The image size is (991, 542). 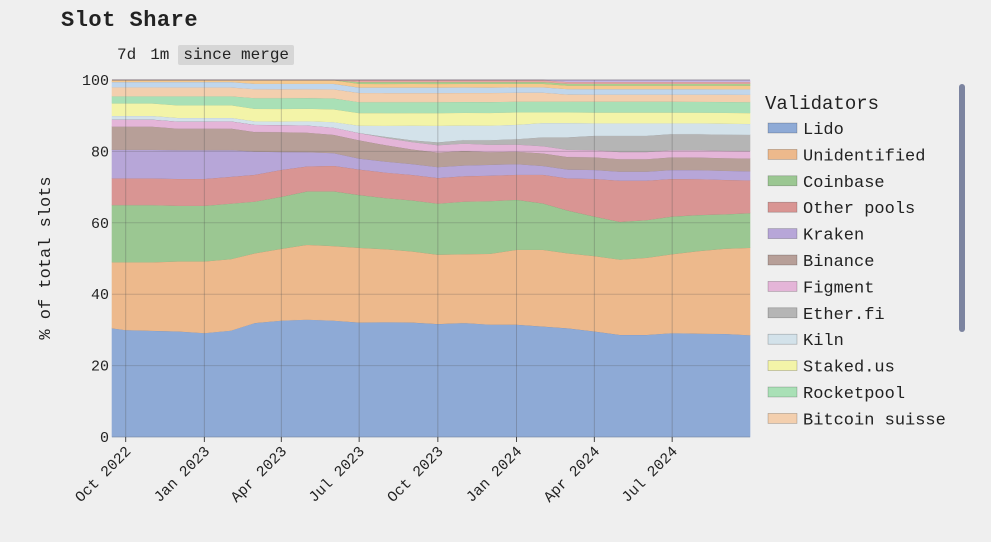 What do you see at coordinates (100, 367) in the screenshot?
I see `y-tick-label: 20` at bounding box center [100, 367].